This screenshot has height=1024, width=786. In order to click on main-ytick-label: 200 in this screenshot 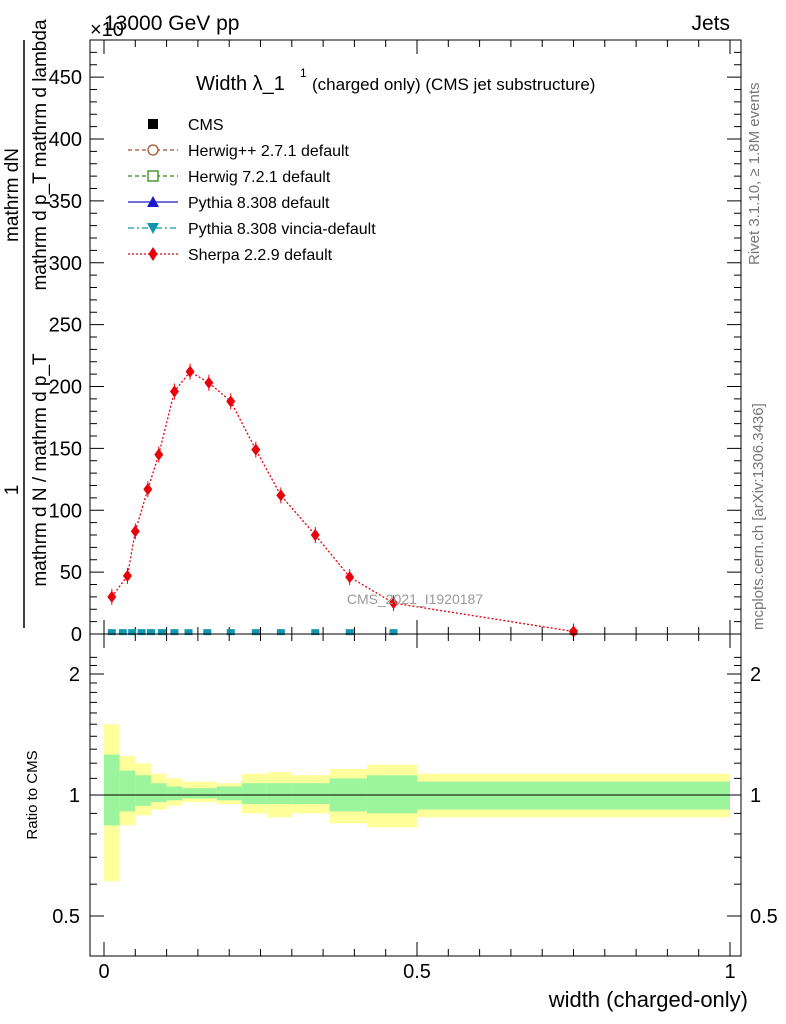, I will do `click(65, 388)`.